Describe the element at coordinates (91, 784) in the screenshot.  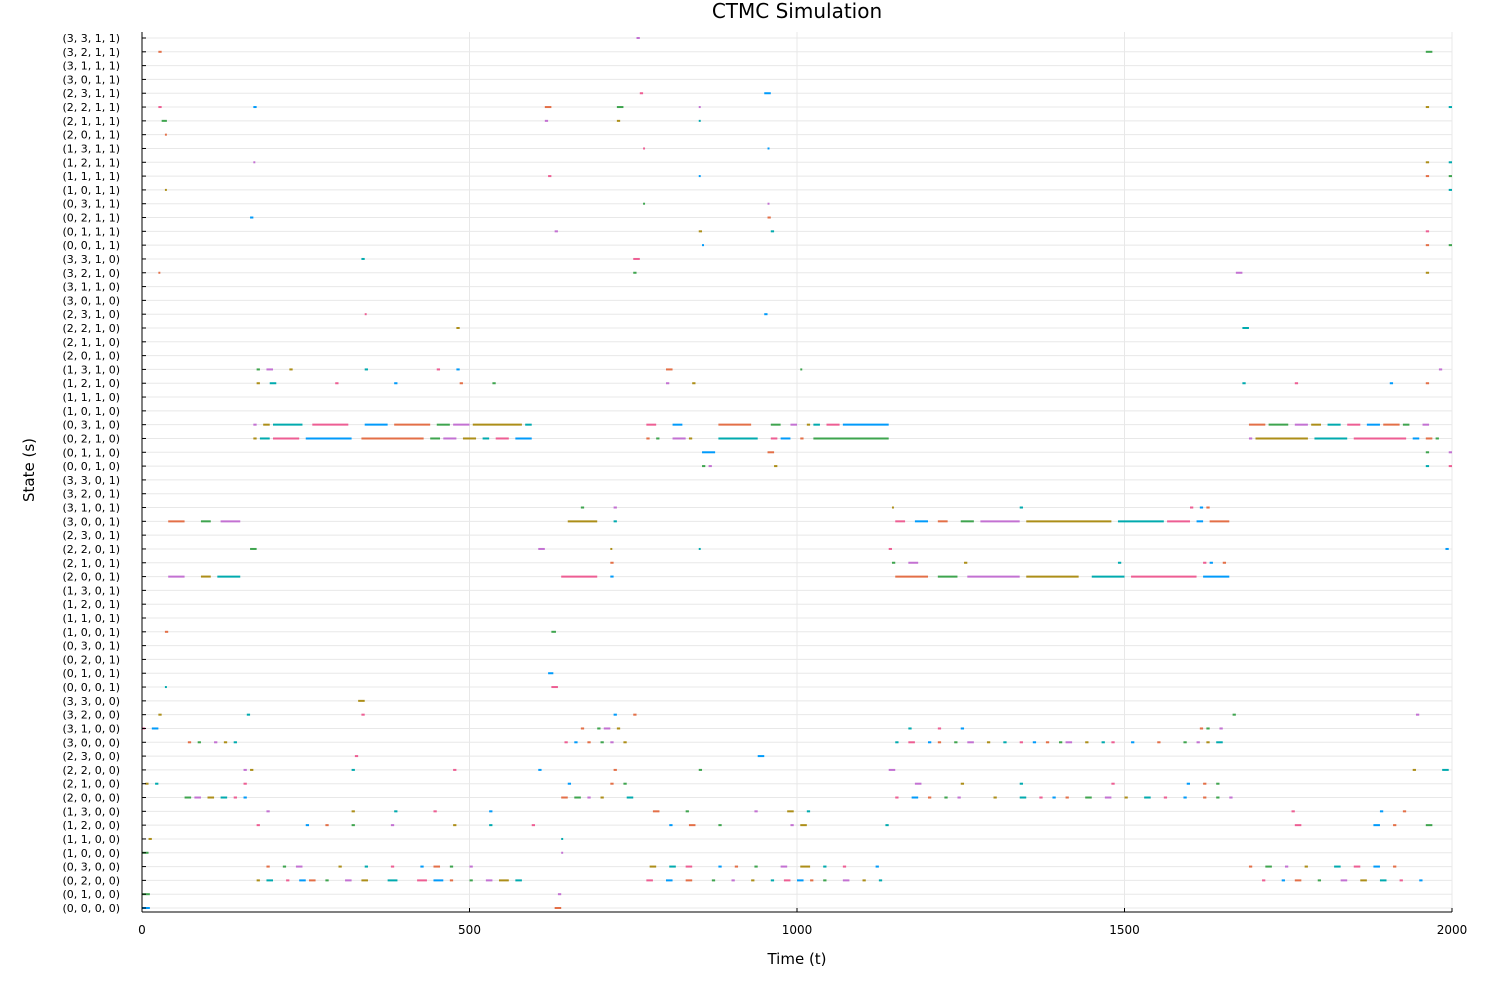
I see `y-tick-label: (2, 1, 0, 0)` at that location.